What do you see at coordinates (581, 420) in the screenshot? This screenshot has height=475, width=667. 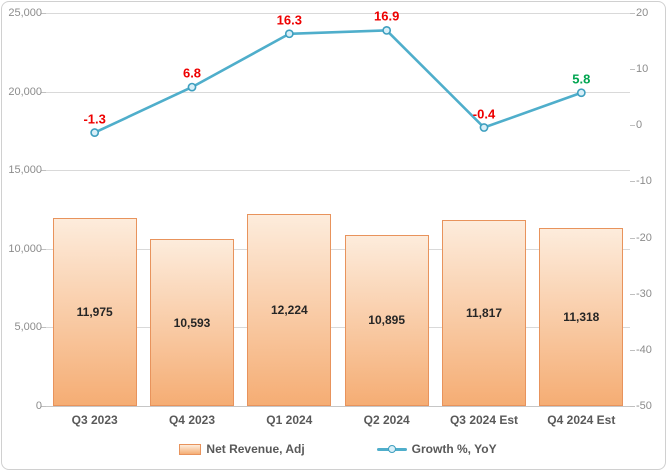 I see `category-label: Q4 2024 Est` at bounding box center [581, 420].